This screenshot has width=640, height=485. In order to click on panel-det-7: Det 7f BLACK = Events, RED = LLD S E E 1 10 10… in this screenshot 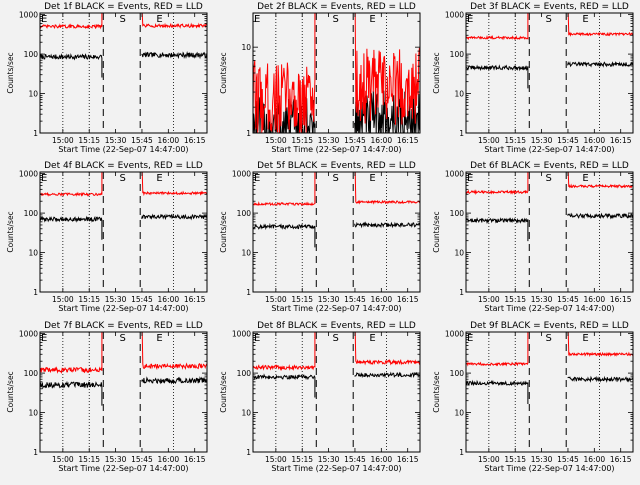, I will do `click(107, 397)`.